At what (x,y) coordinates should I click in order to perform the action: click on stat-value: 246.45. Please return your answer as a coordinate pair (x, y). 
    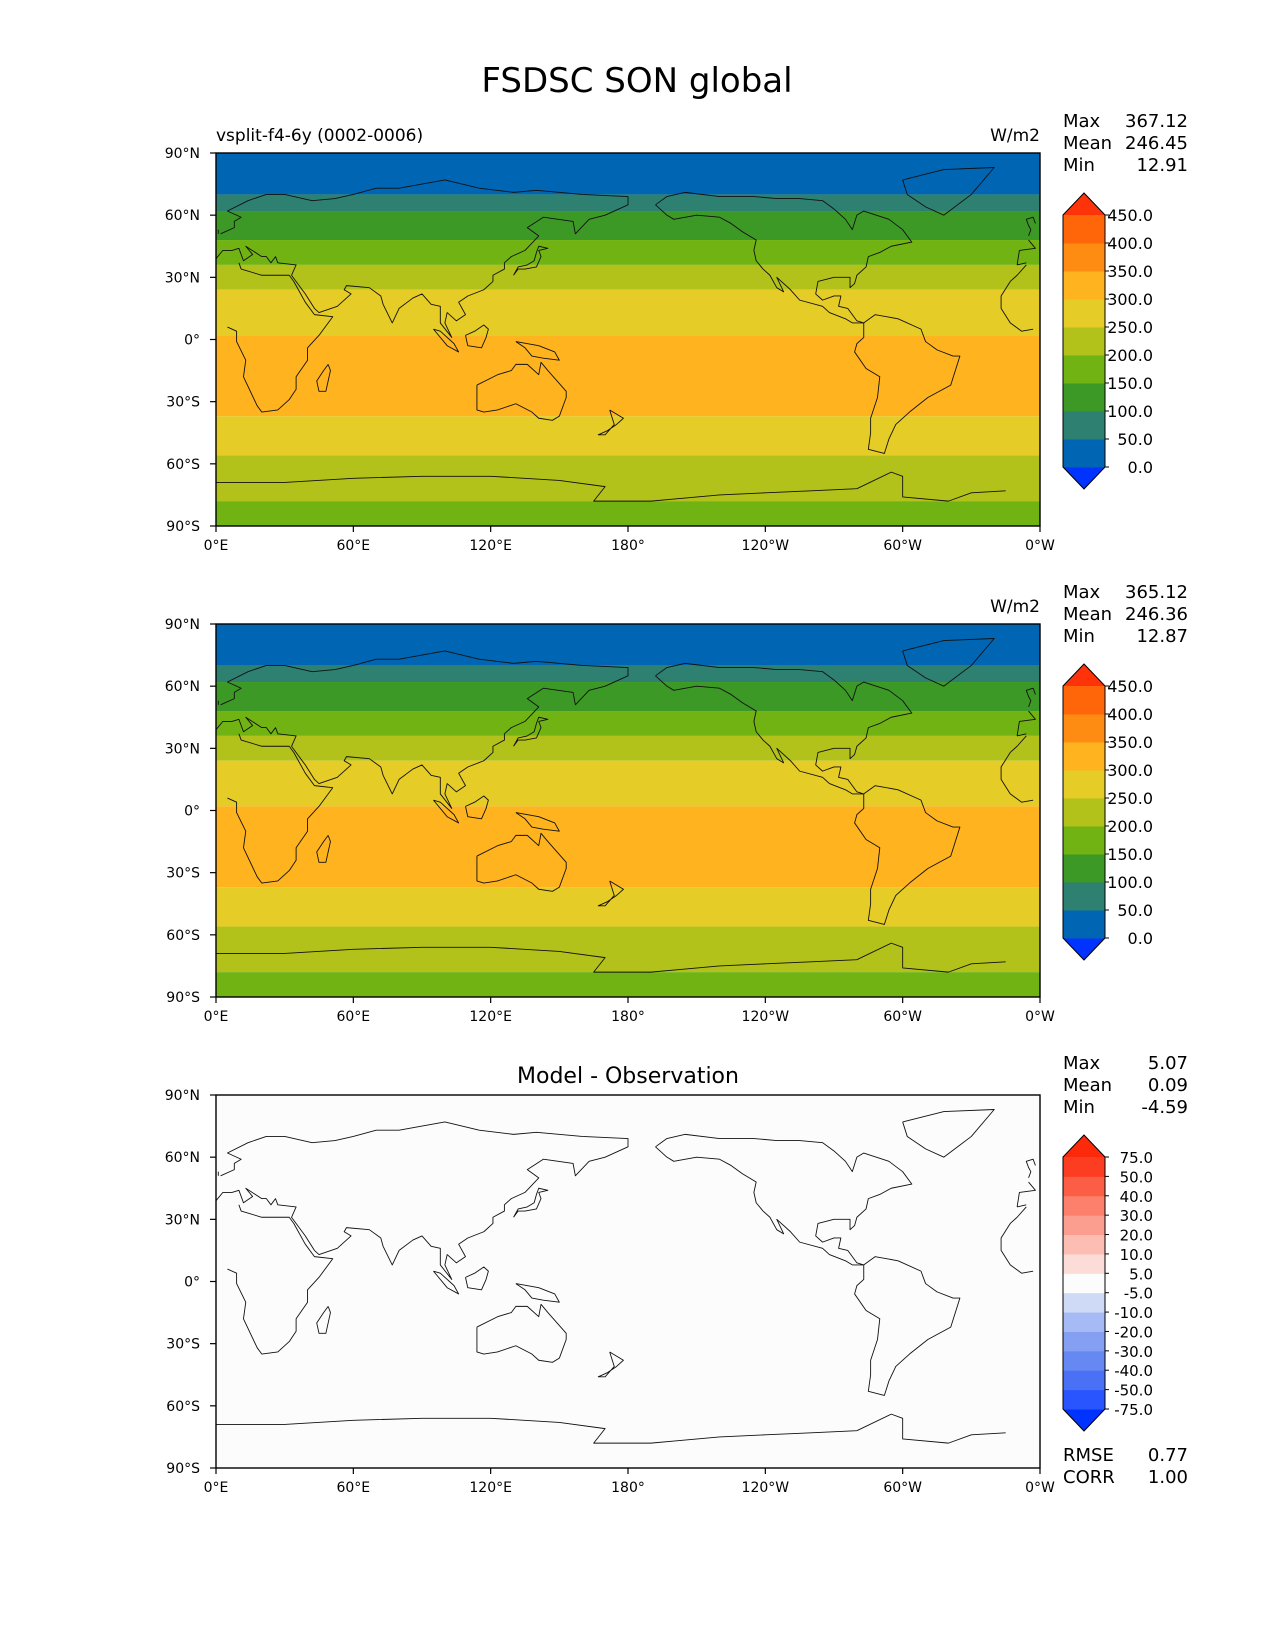
    Looking at the image, I should click on (1156, 143).